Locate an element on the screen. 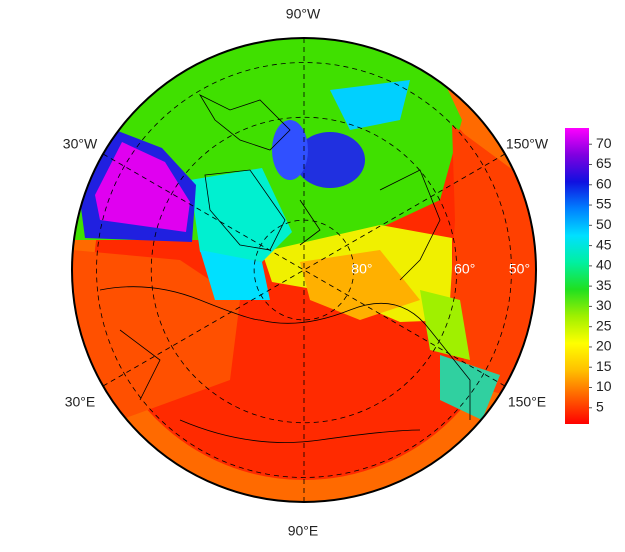 This screenshot has height=552, width=625. latitude-circle is located at coordinates (304, 270).